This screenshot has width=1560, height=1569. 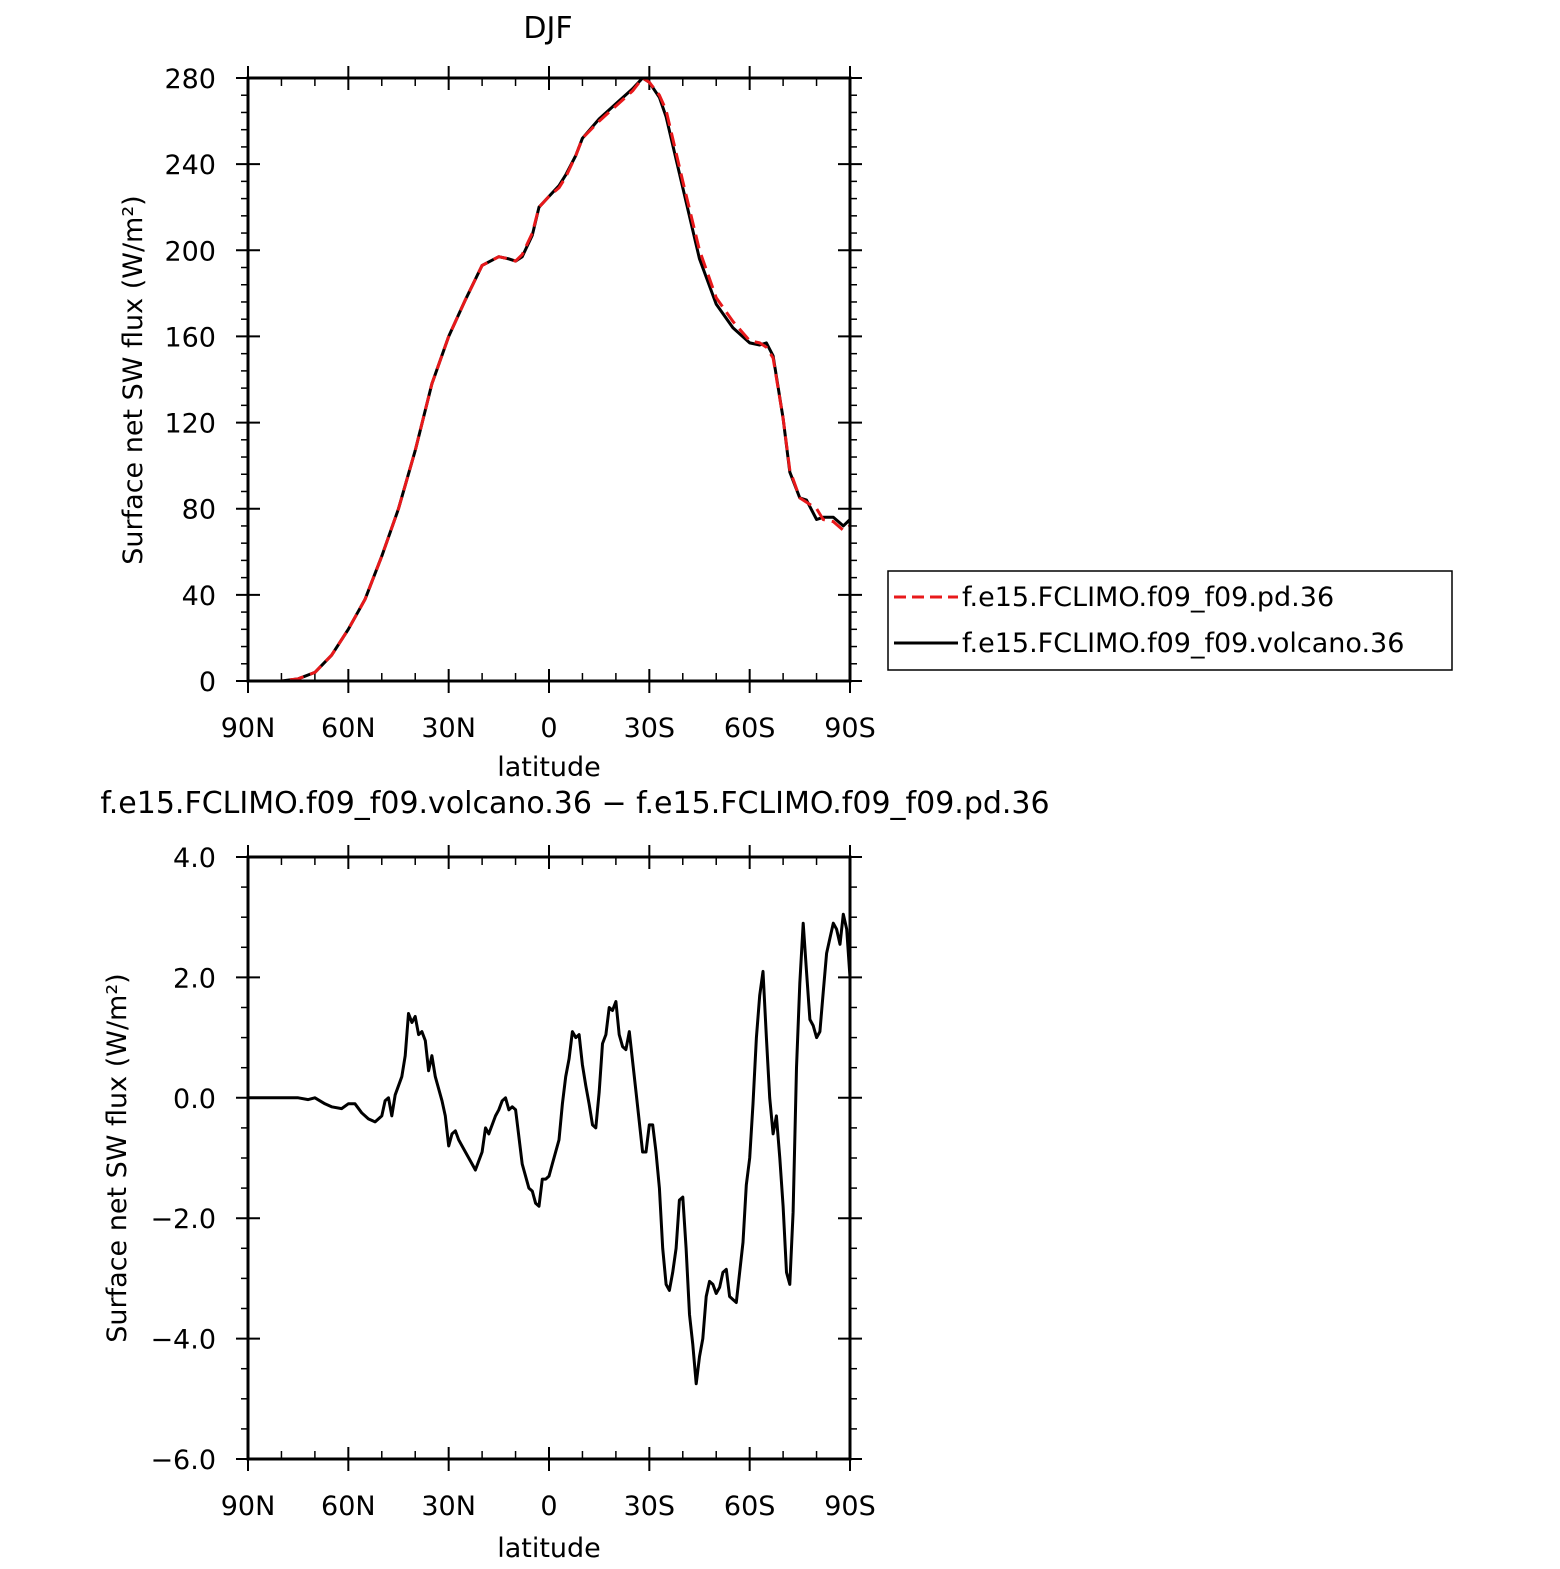 I want to click on top-y-tick-label: 40, so click(x=199, y=596).